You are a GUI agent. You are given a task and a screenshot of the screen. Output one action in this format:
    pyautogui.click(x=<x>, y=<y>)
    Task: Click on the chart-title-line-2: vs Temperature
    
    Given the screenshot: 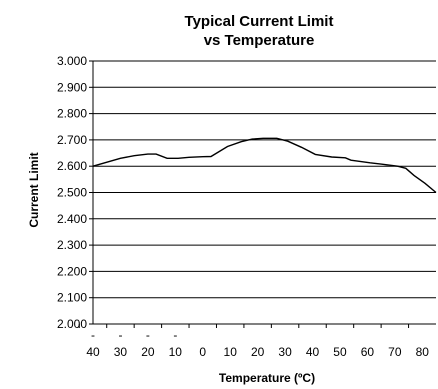 What is the action you would take?
    pyautogui.click(x=259, y=40)
    